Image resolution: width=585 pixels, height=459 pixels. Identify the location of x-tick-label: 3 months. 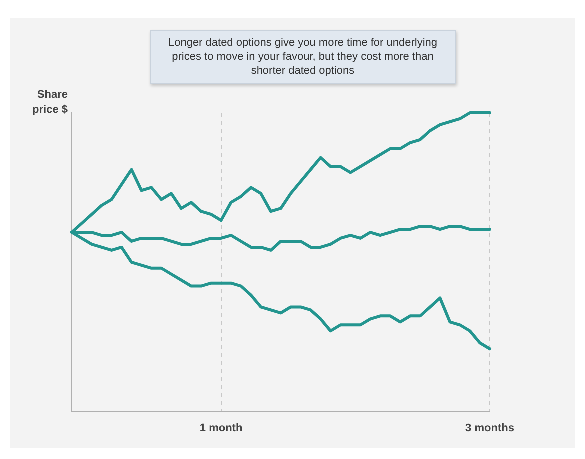
(490, 428).